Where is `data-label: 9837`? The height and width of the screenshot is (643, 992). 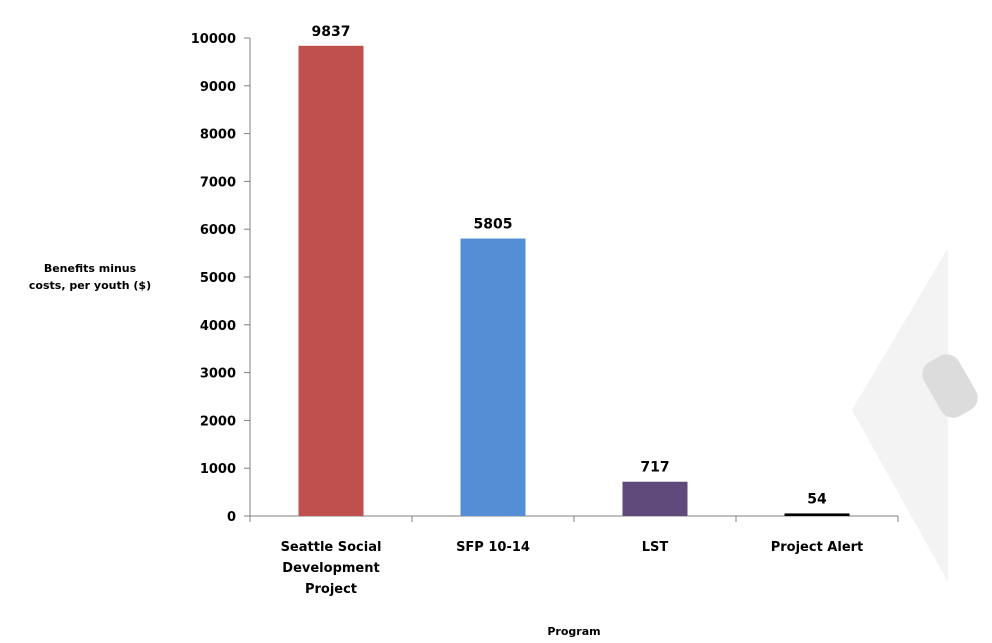 data-label: 9837 is located at coordinates (331, 32).